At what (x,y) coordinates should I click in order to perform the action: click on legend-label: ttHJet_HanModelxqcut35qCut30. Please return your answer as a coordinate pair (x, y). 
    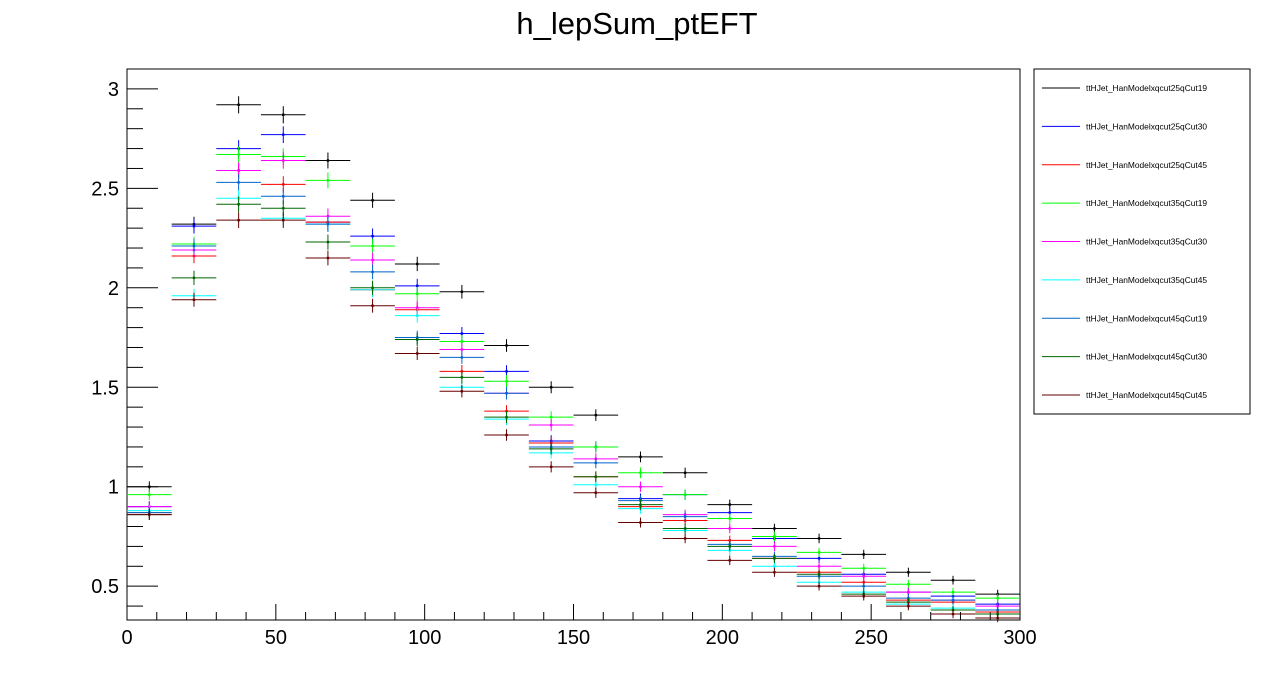
    Looking at the image, I should click on (1146, 242).